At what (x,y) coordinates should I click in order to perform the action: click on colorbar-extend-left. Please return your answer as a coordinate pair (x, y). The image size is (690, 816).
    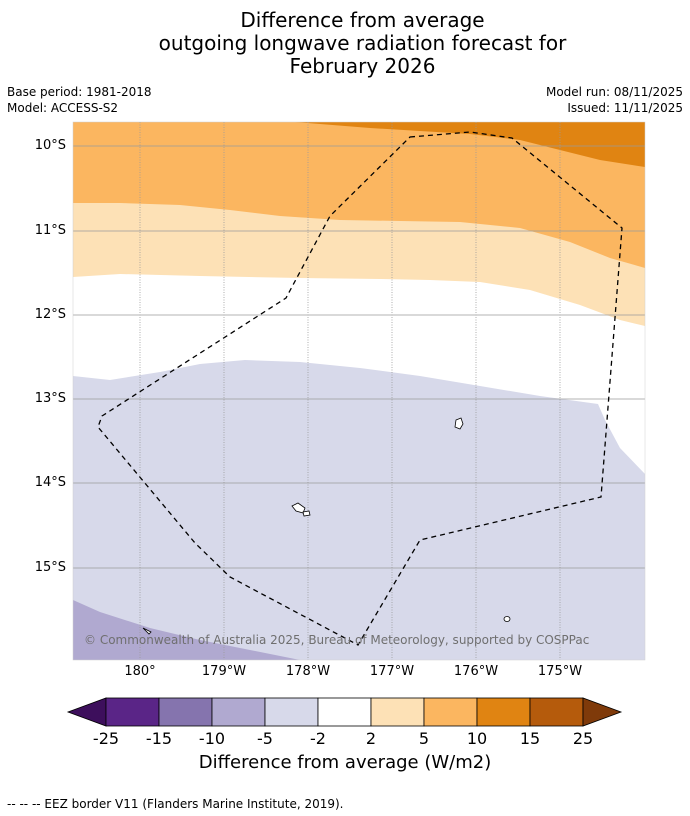
    Looking at the image, I should click on (86, 712).